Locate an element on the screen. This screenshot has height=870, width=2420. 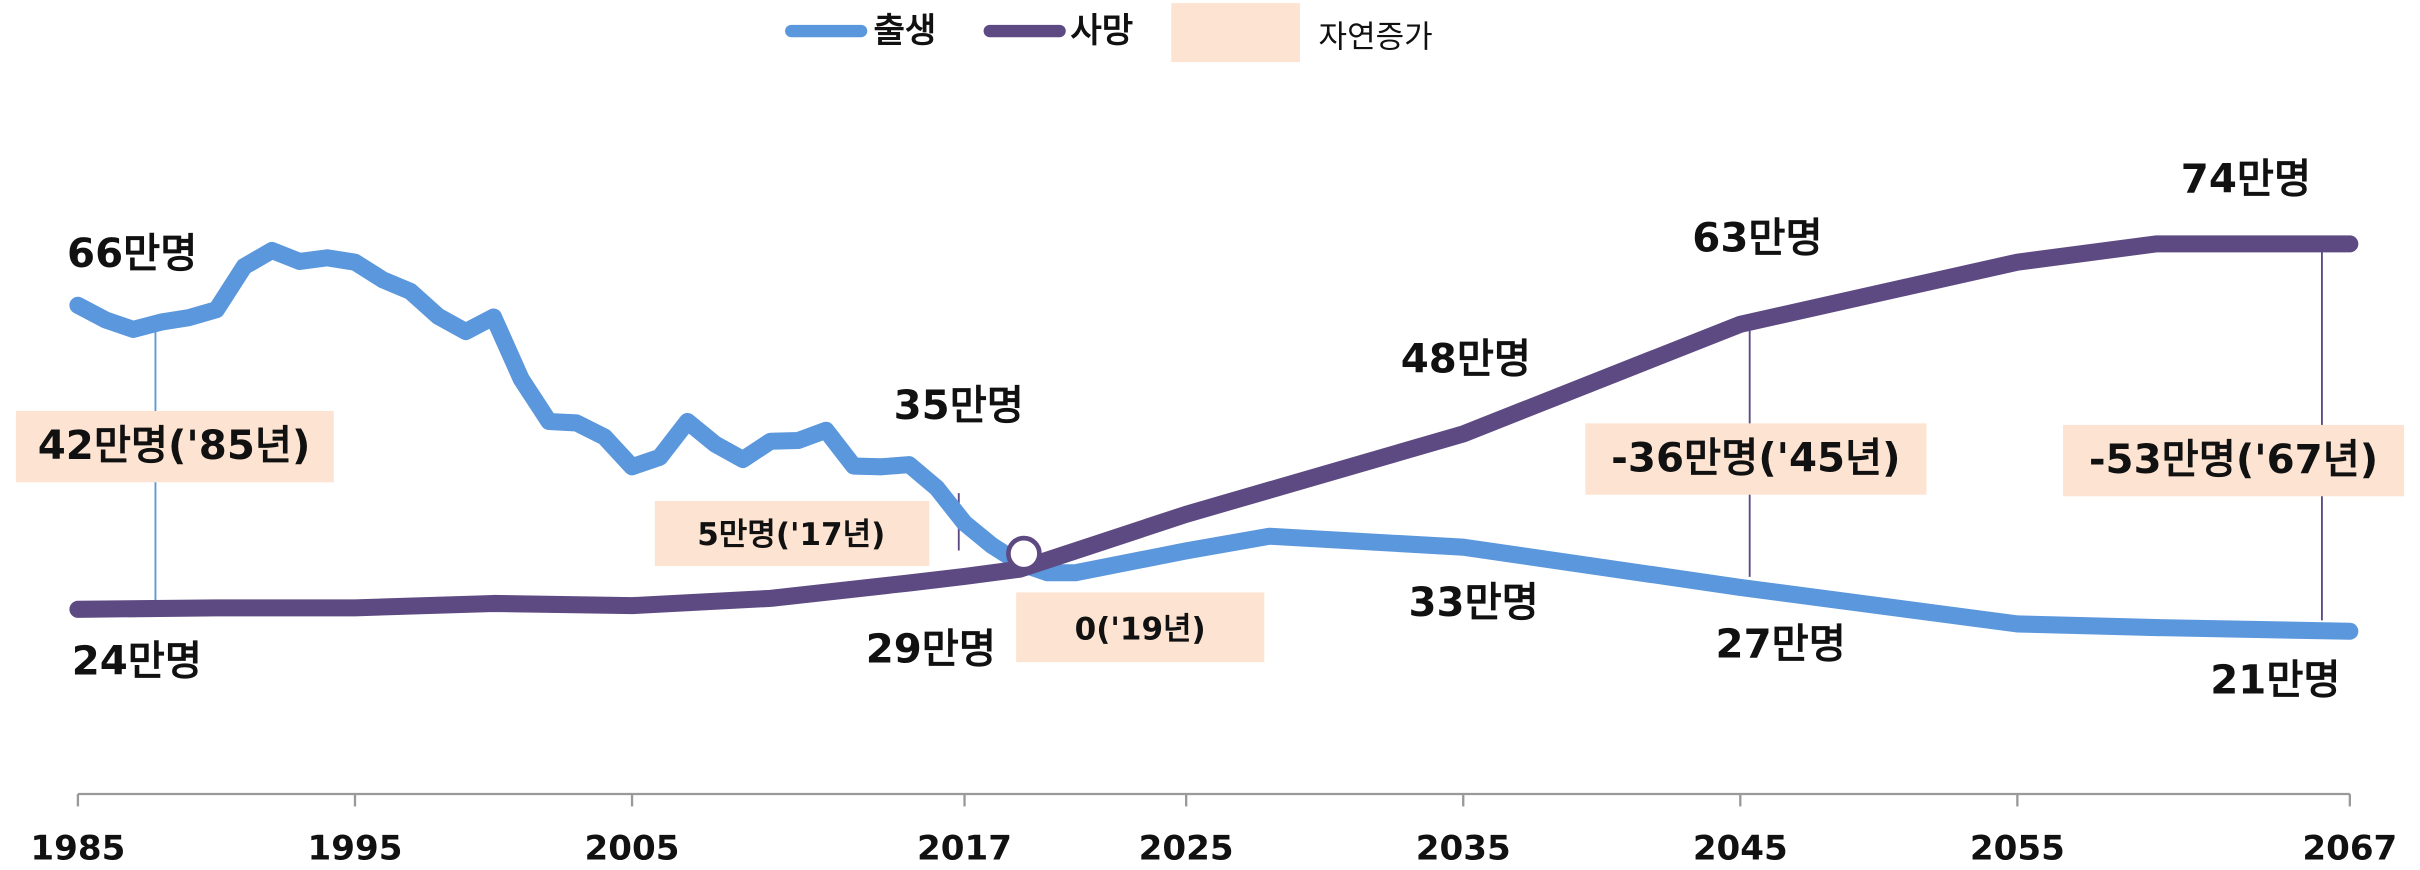
x-tick-label: 1985 is located at coordinates (77, 848).